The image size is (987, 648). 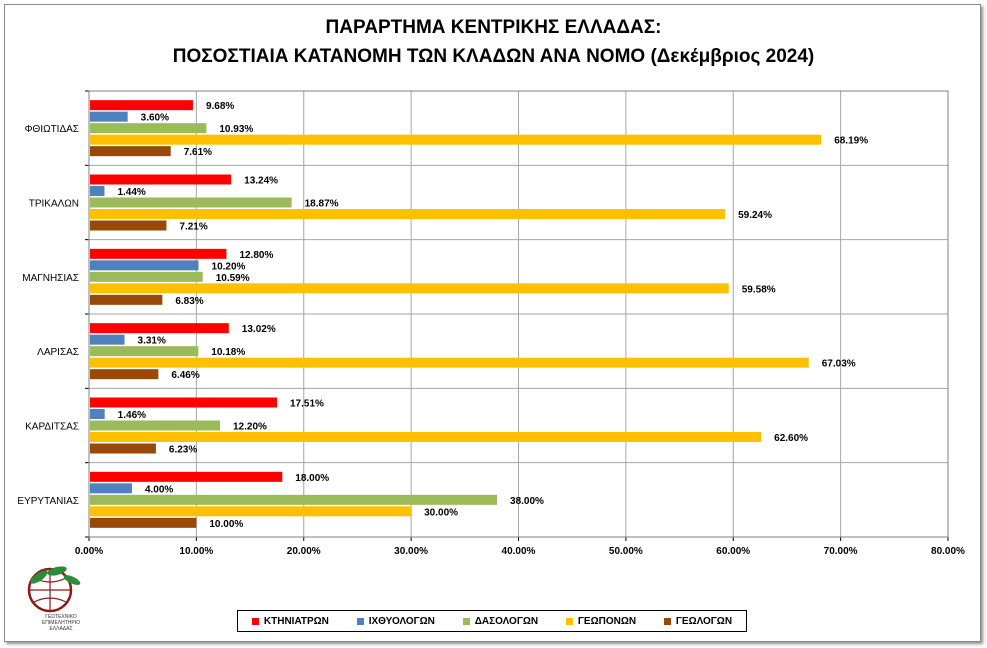 I want to click on chart-title-line-1: ΠΑΡΑΡΤΗΜΑ ΚΕΝΤΡΙΚΗΣ ΕΛΛΑΔΑΣ:, so click(x=493, y=27).